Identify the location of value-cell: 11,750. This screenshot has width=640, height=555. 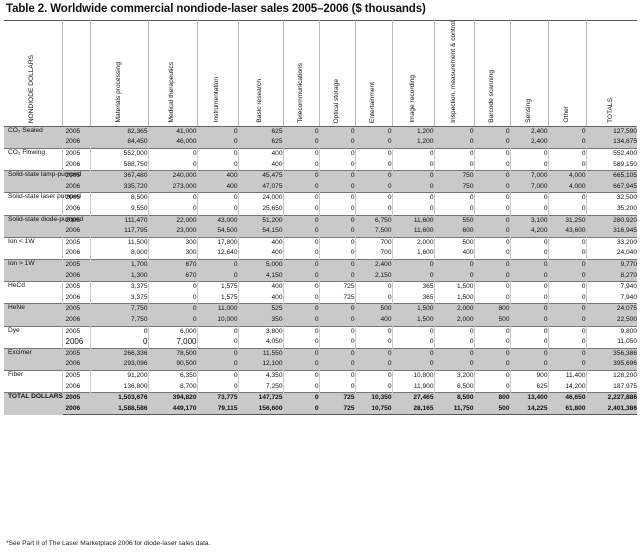
(454, 409).